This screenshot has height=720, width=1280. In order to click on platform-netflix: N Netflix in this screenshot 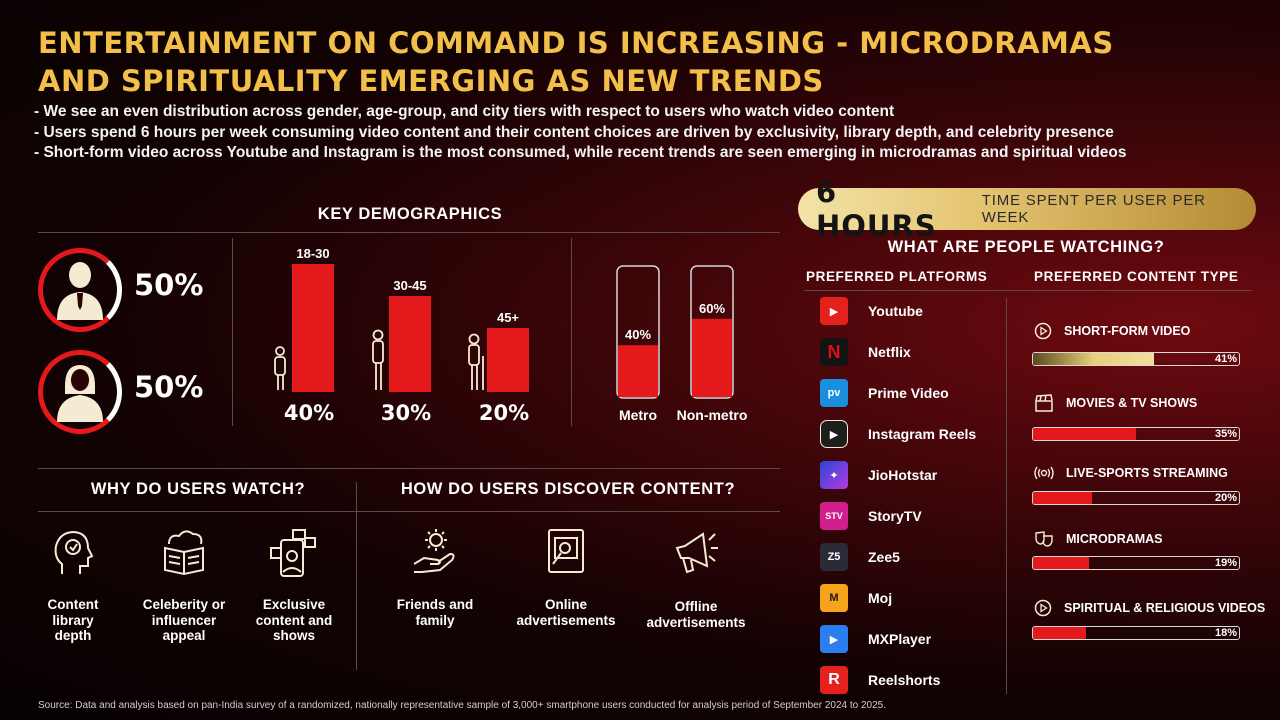, I will do `click(905, 352)`.